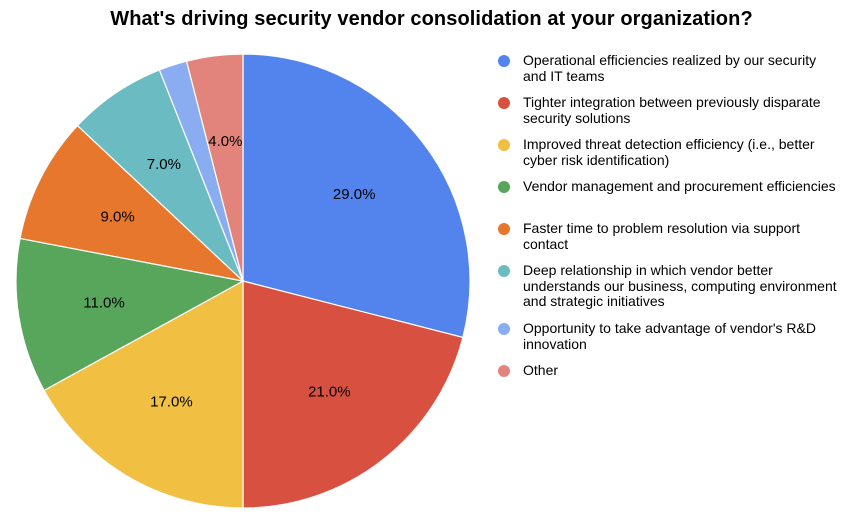 The image size is (863, 517). Describe the element at coordinates (678, 370) in the screenshot. I see `legend-item-other: Other` at that location.